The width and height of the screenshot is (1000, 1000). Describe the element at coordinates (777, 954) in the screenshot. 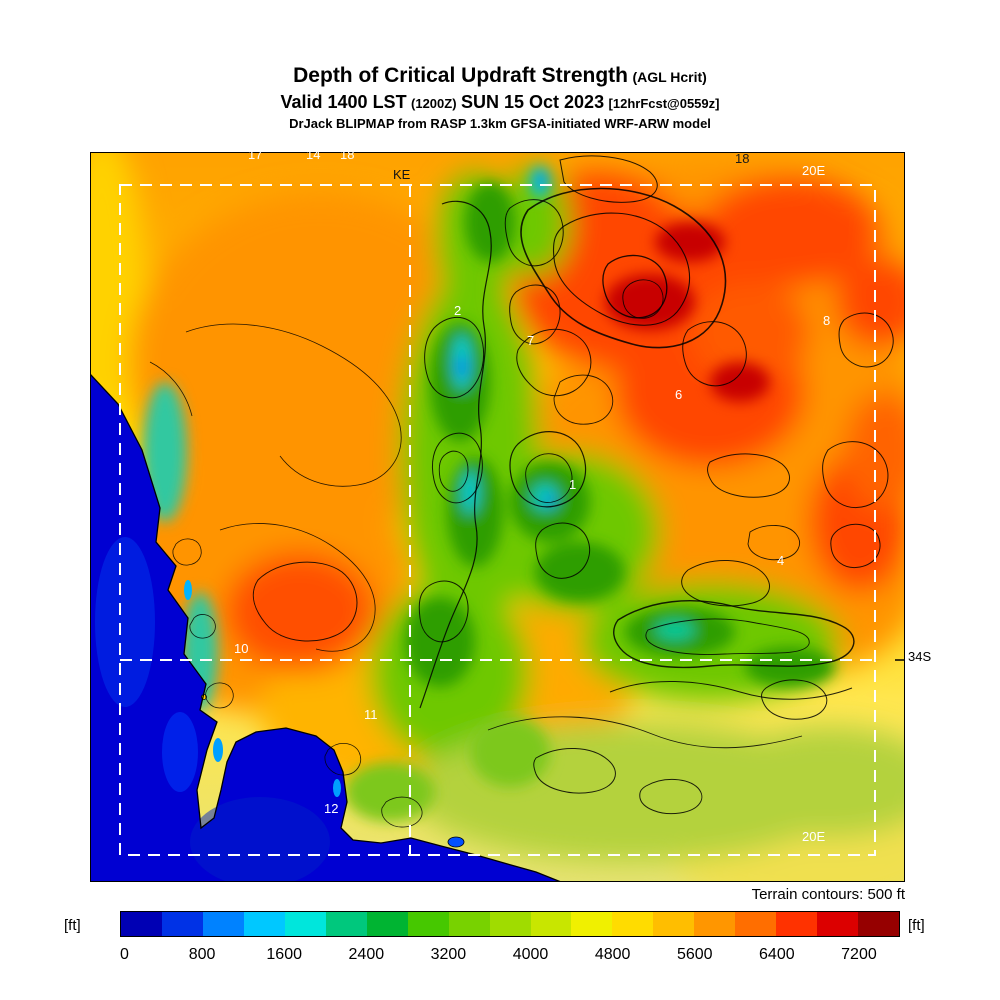

I see `colorbar-tick-label: 6400` at that location.